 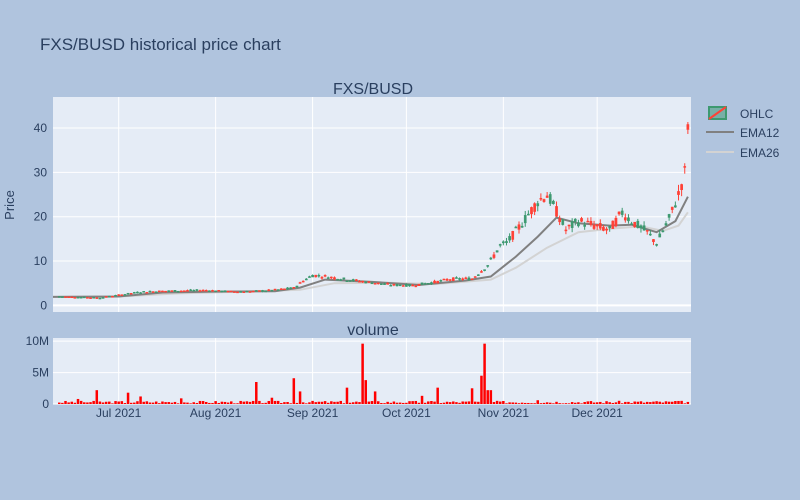 What do you see at coordinates (743, 153) in the screenshot?
I see `legend-item-ema26: EMA26` at bounding box center [743, 153].